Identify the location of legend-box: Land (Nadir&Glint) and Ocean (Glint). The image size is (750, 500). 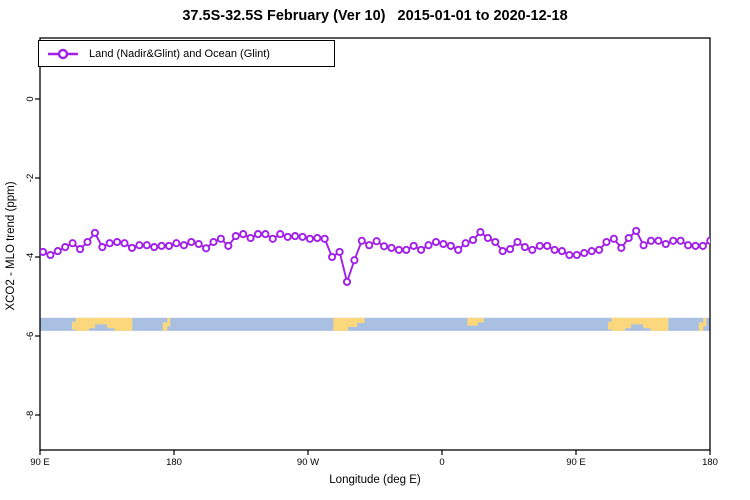
(186, 53).